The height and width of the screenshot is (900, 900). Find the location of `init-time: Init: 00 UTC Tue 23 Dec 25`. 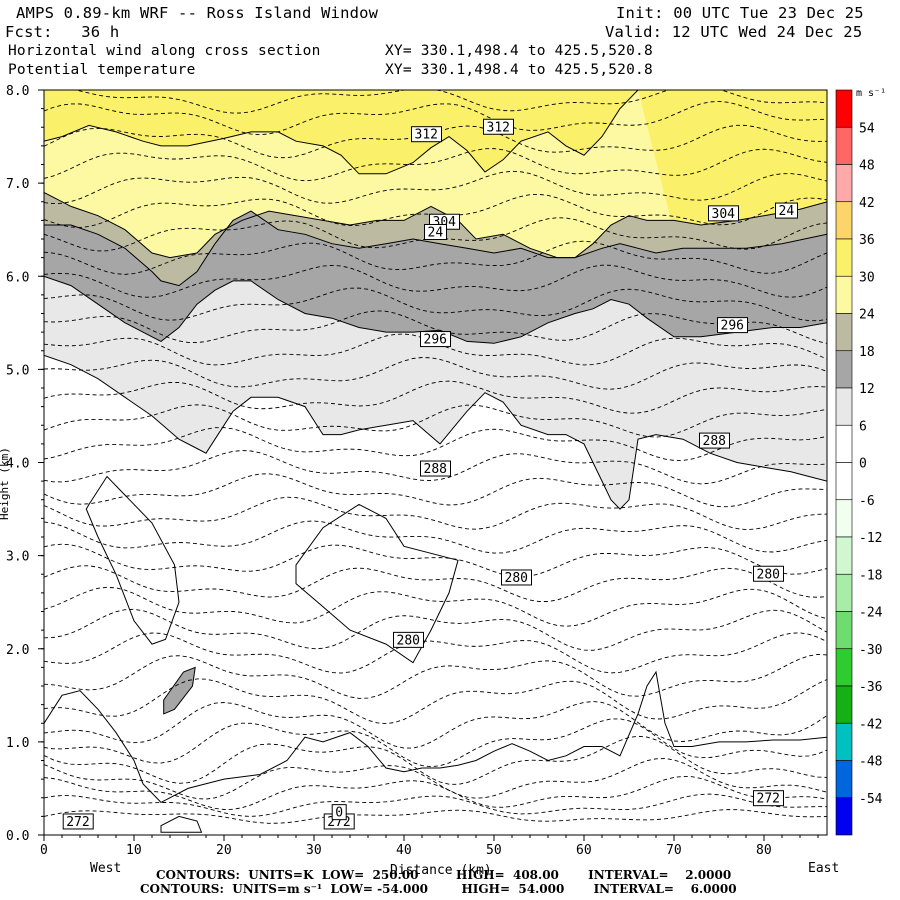

init-time: Init: 00 UTC Tue 23 Dec 25 is located at coordinates (740, 13).